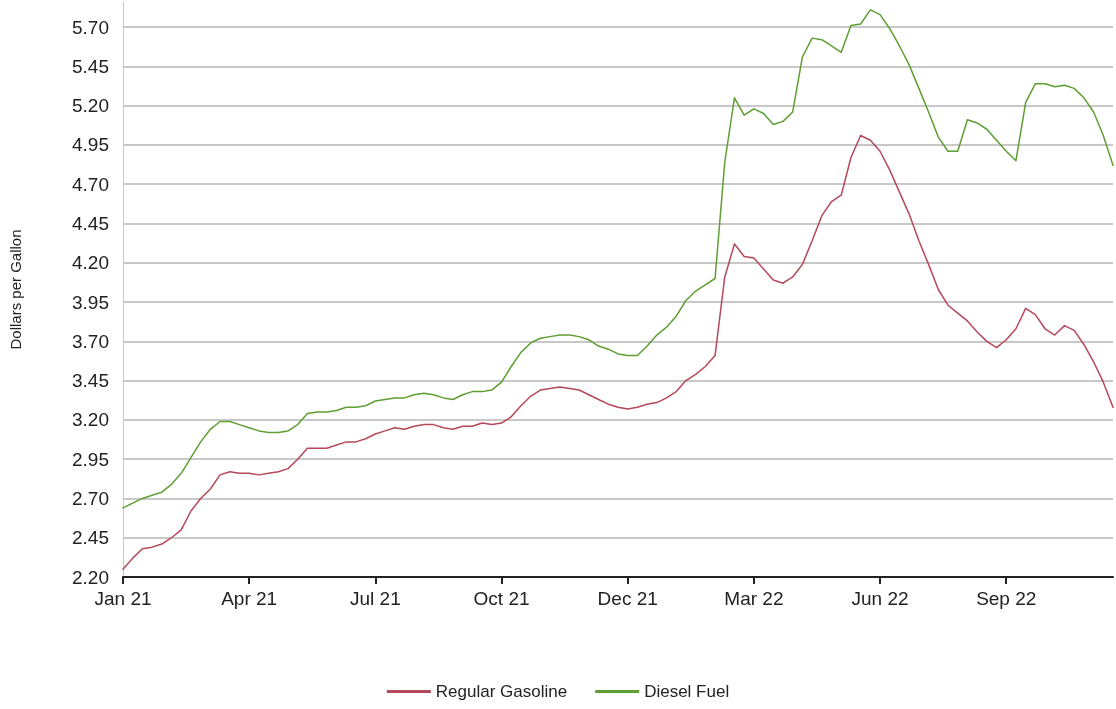  I want to click on y-tick-label: 2.70, so click(90, 498).